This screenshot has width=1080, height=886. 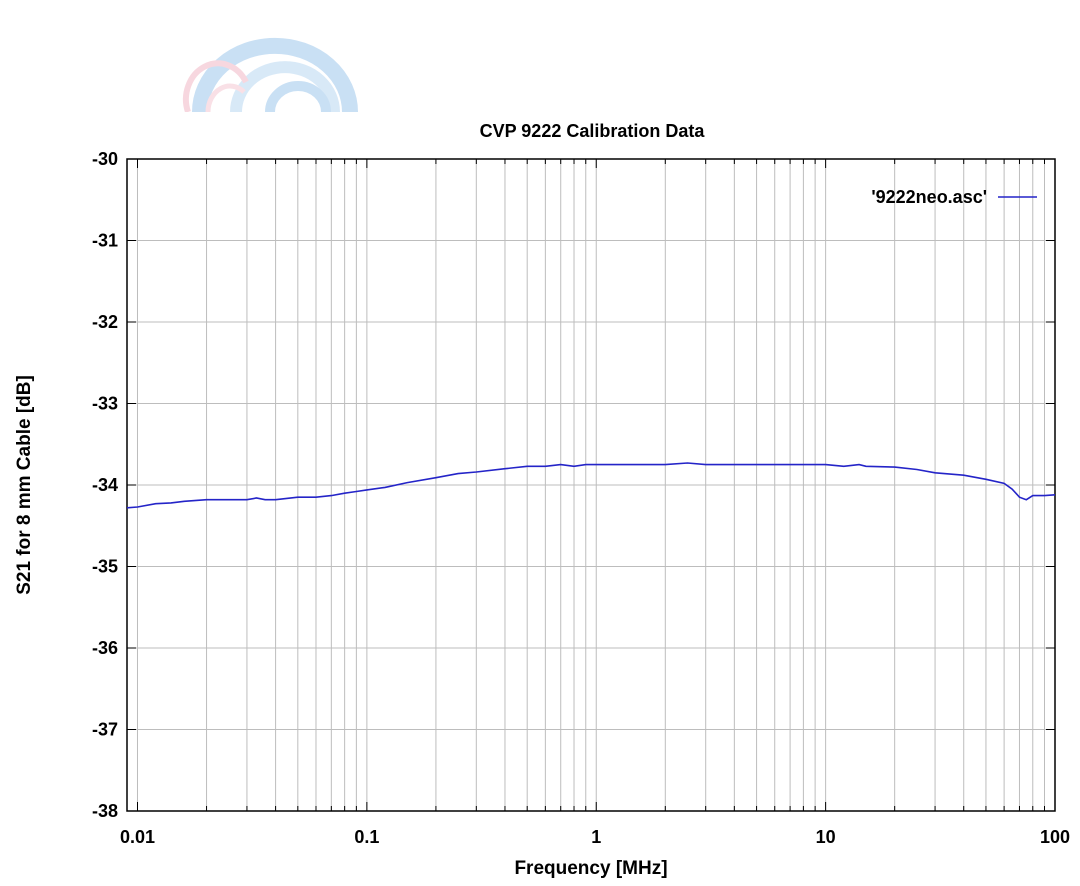 I want to click on x-axis-label: Frequency [MHz], so click(x=590, y=868).